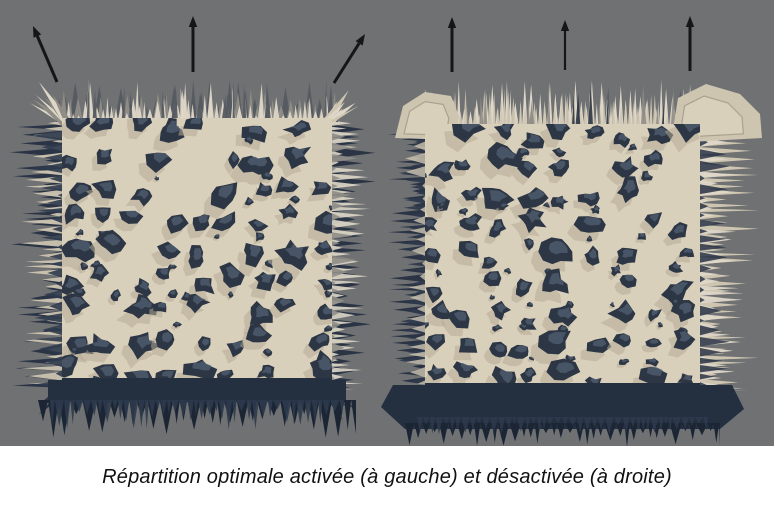 This screenshot has width=774, height=509. What do you see at coordinates (46, 54) in the screenshot?
I see `direction-arrow-up-left` at bounding box center [46, 54].